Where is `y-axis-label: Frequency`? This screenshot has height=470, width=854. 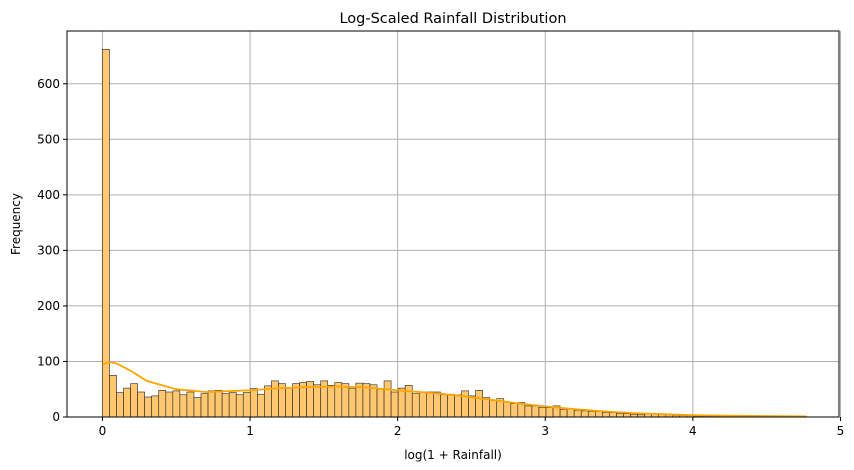
y-axis-label: Frequency is located at coordinates (16, 224).